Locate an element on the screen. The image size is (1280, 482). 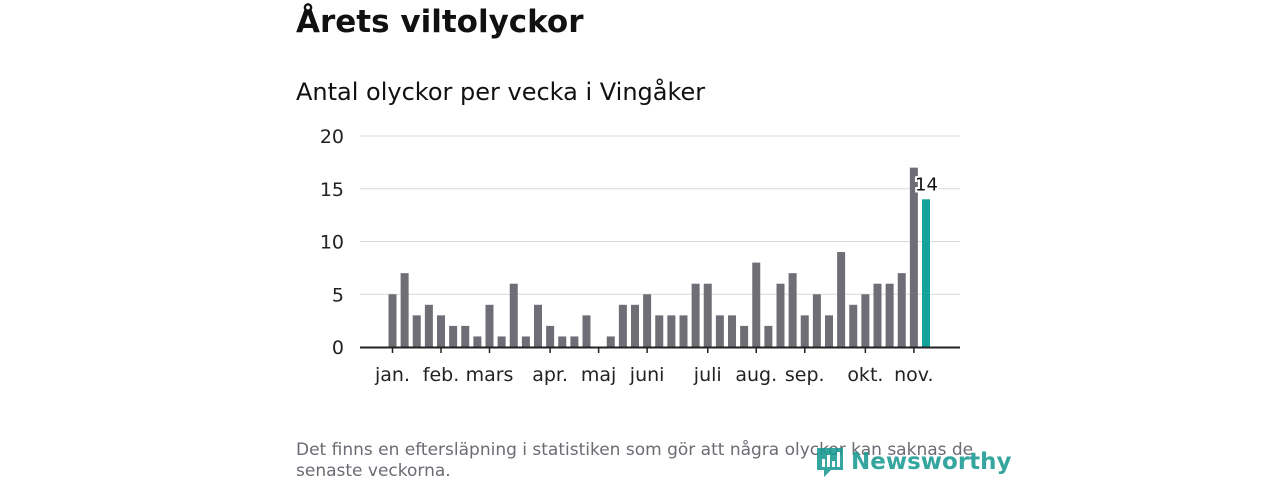
bar-highlight is located at coordinates (926, 273).